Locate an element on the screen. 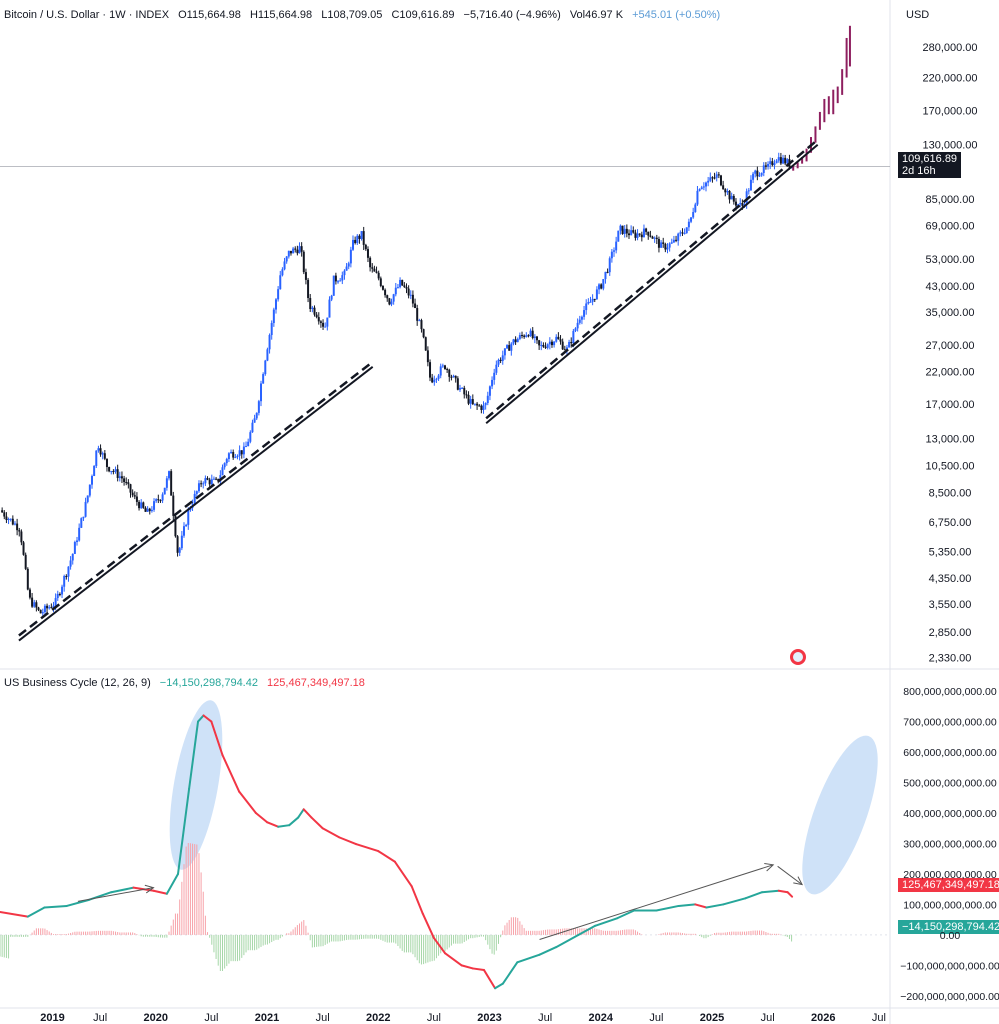 This screenshot has height=1024, width=999. symbol-title: Bitcoin / U.S. Dollar · 1W · INDEX is located at coordinates (87, 15).